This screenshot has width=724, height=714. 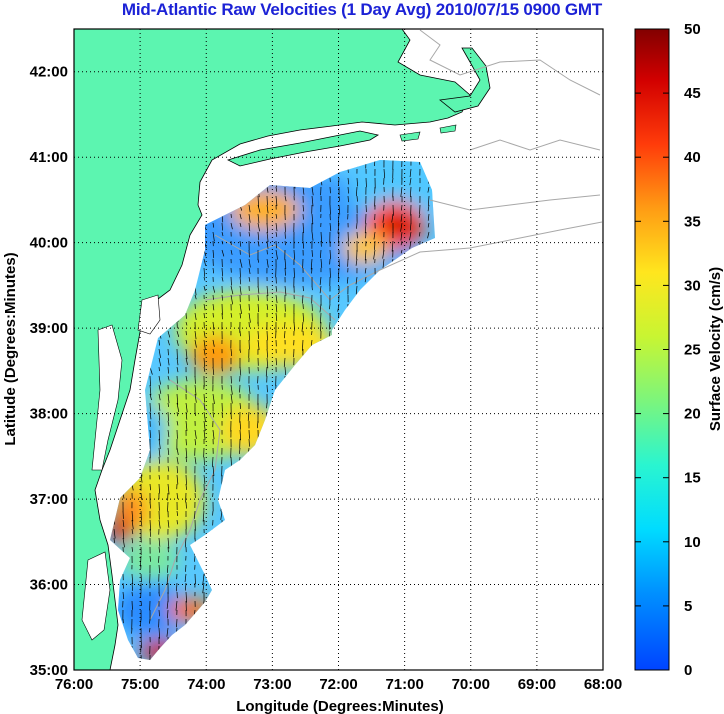 I want to click on y-tick-label: 36:00, so click(x=49, y=585).